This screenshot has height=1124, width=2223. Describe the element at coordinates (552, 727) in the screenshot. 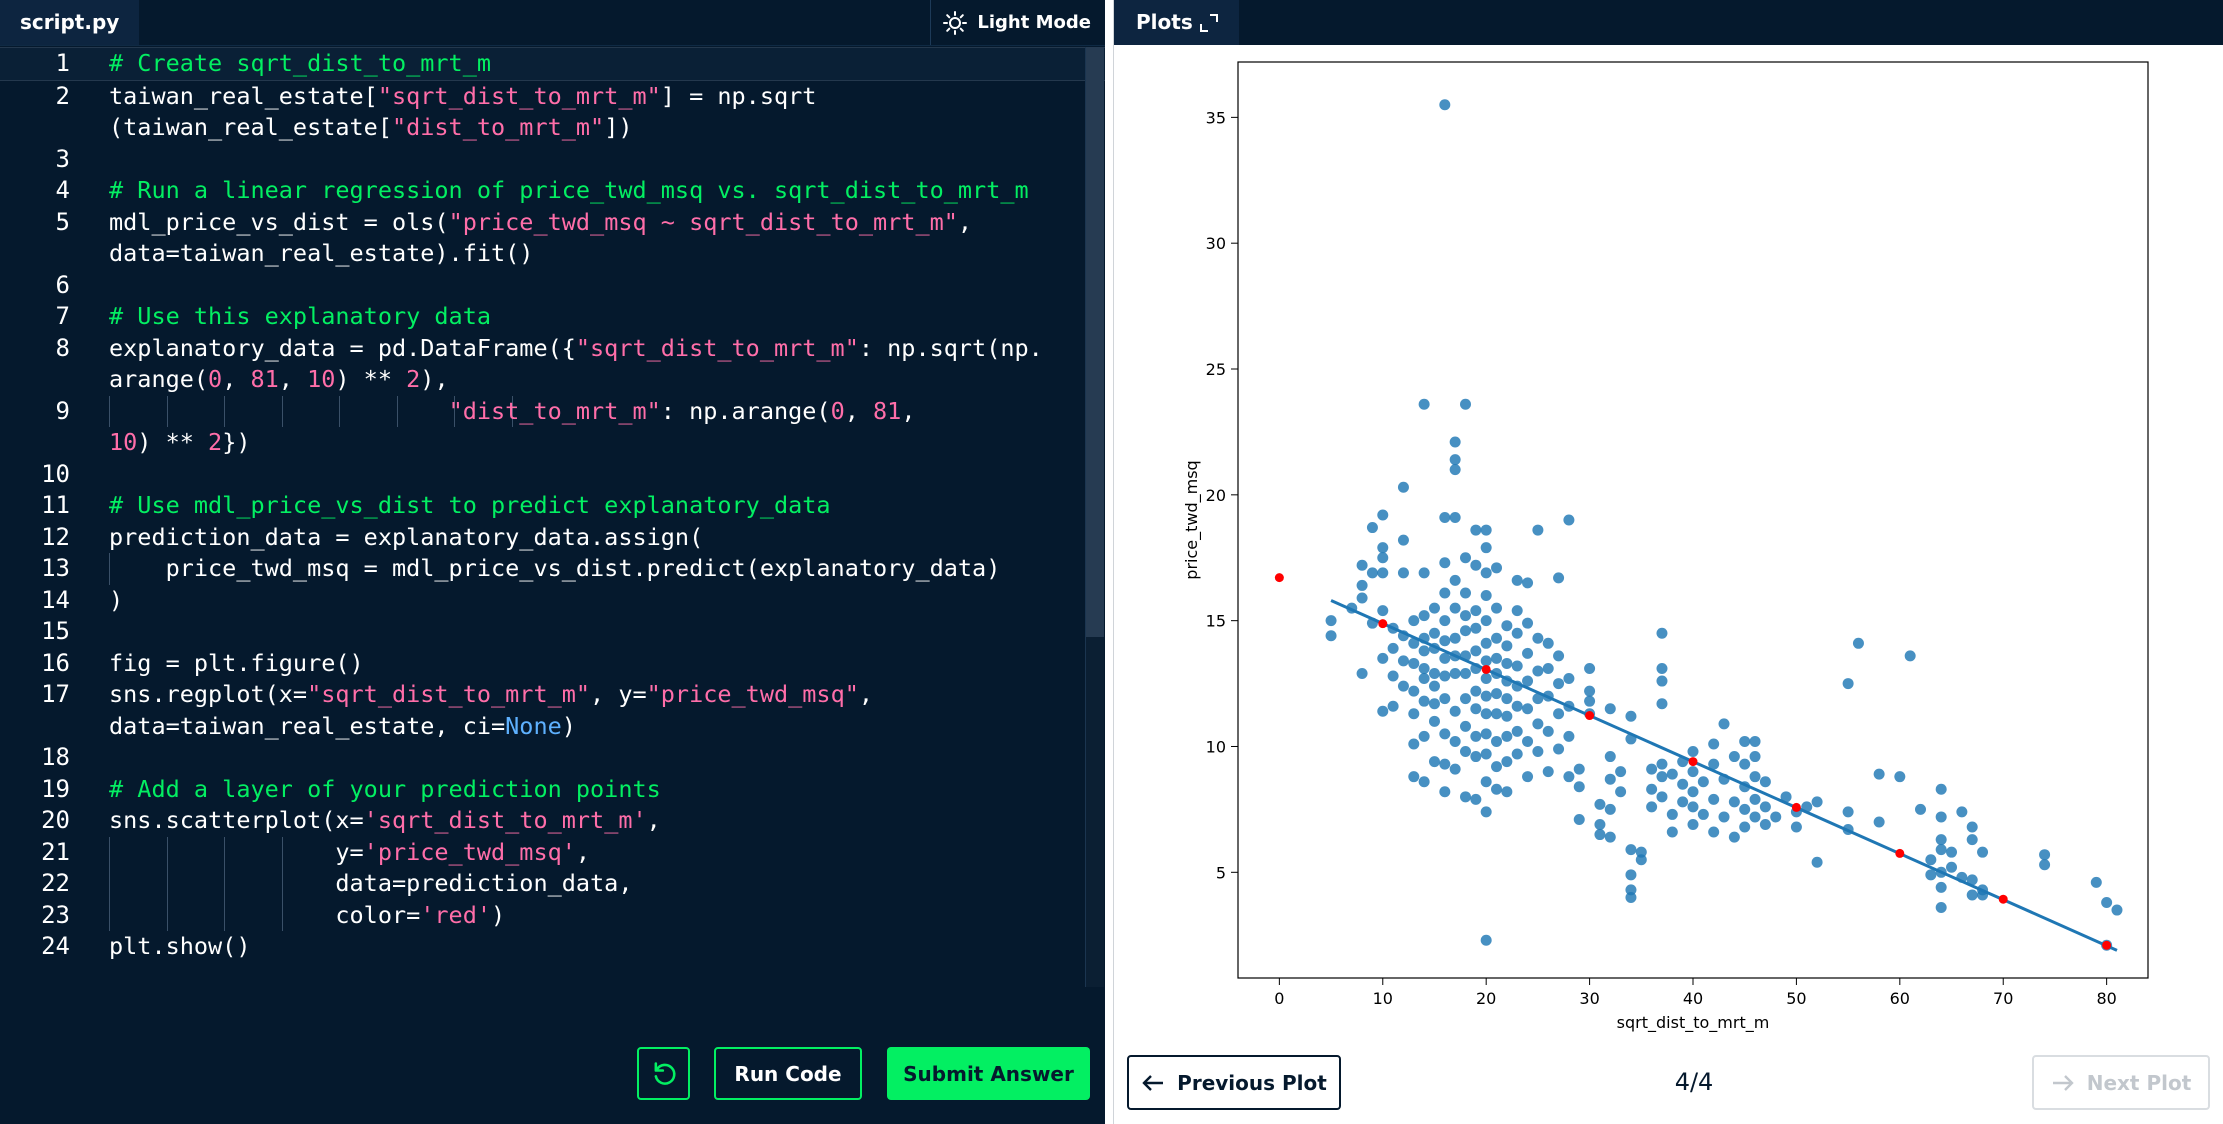

I see `code-line: data=taiwan_real_estate, ci=None)` at that location.